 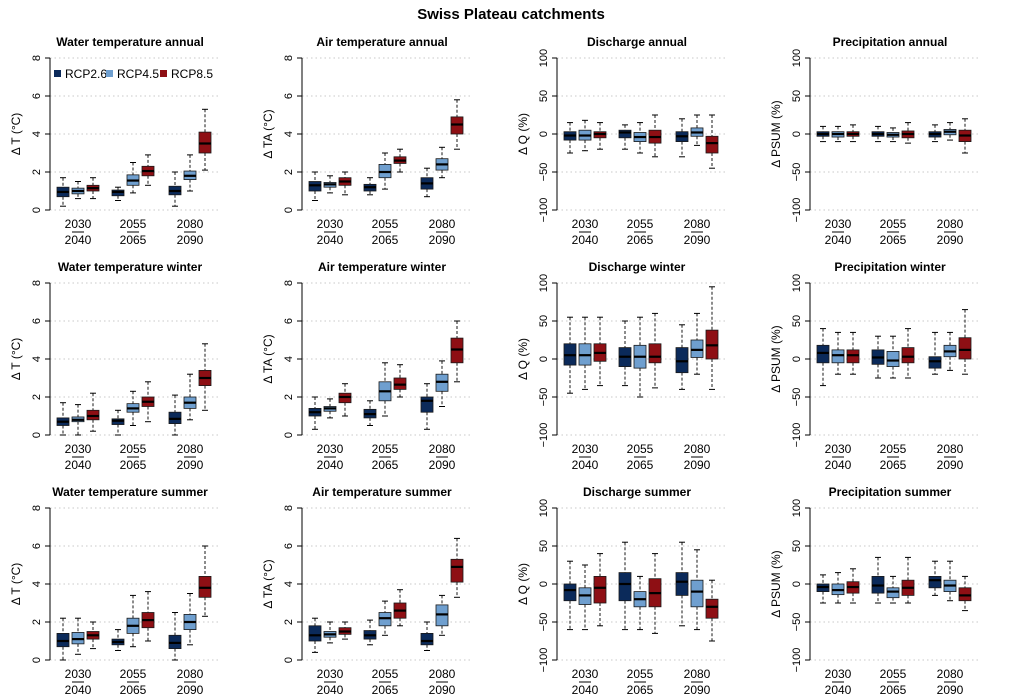 I want to click on panel-title: Water temperature winter, so click(x=130, y=267).